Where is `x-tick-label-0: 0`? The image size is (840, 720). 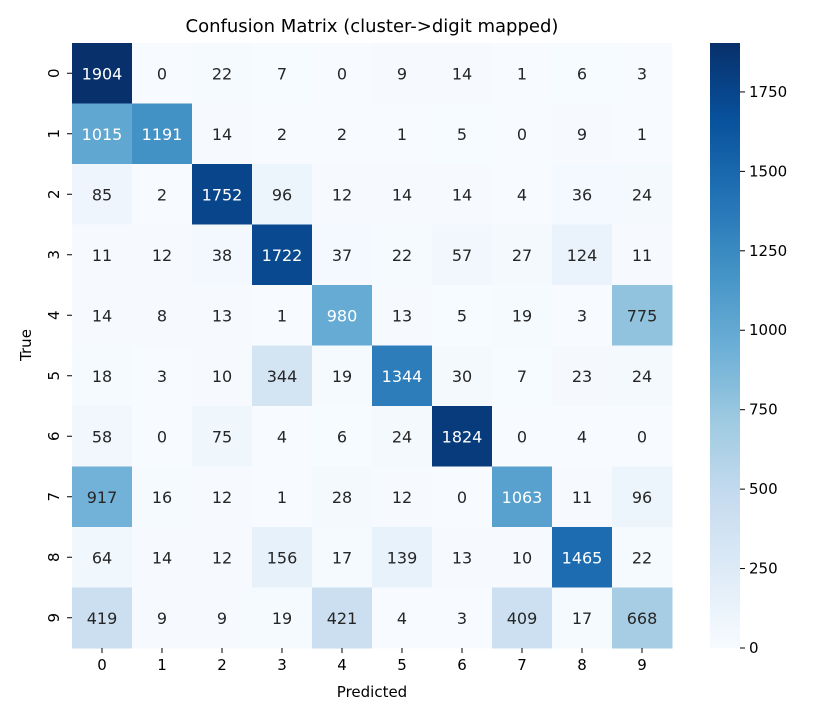
x-tick-label-0: 0 is located at coordinates (102, 665).